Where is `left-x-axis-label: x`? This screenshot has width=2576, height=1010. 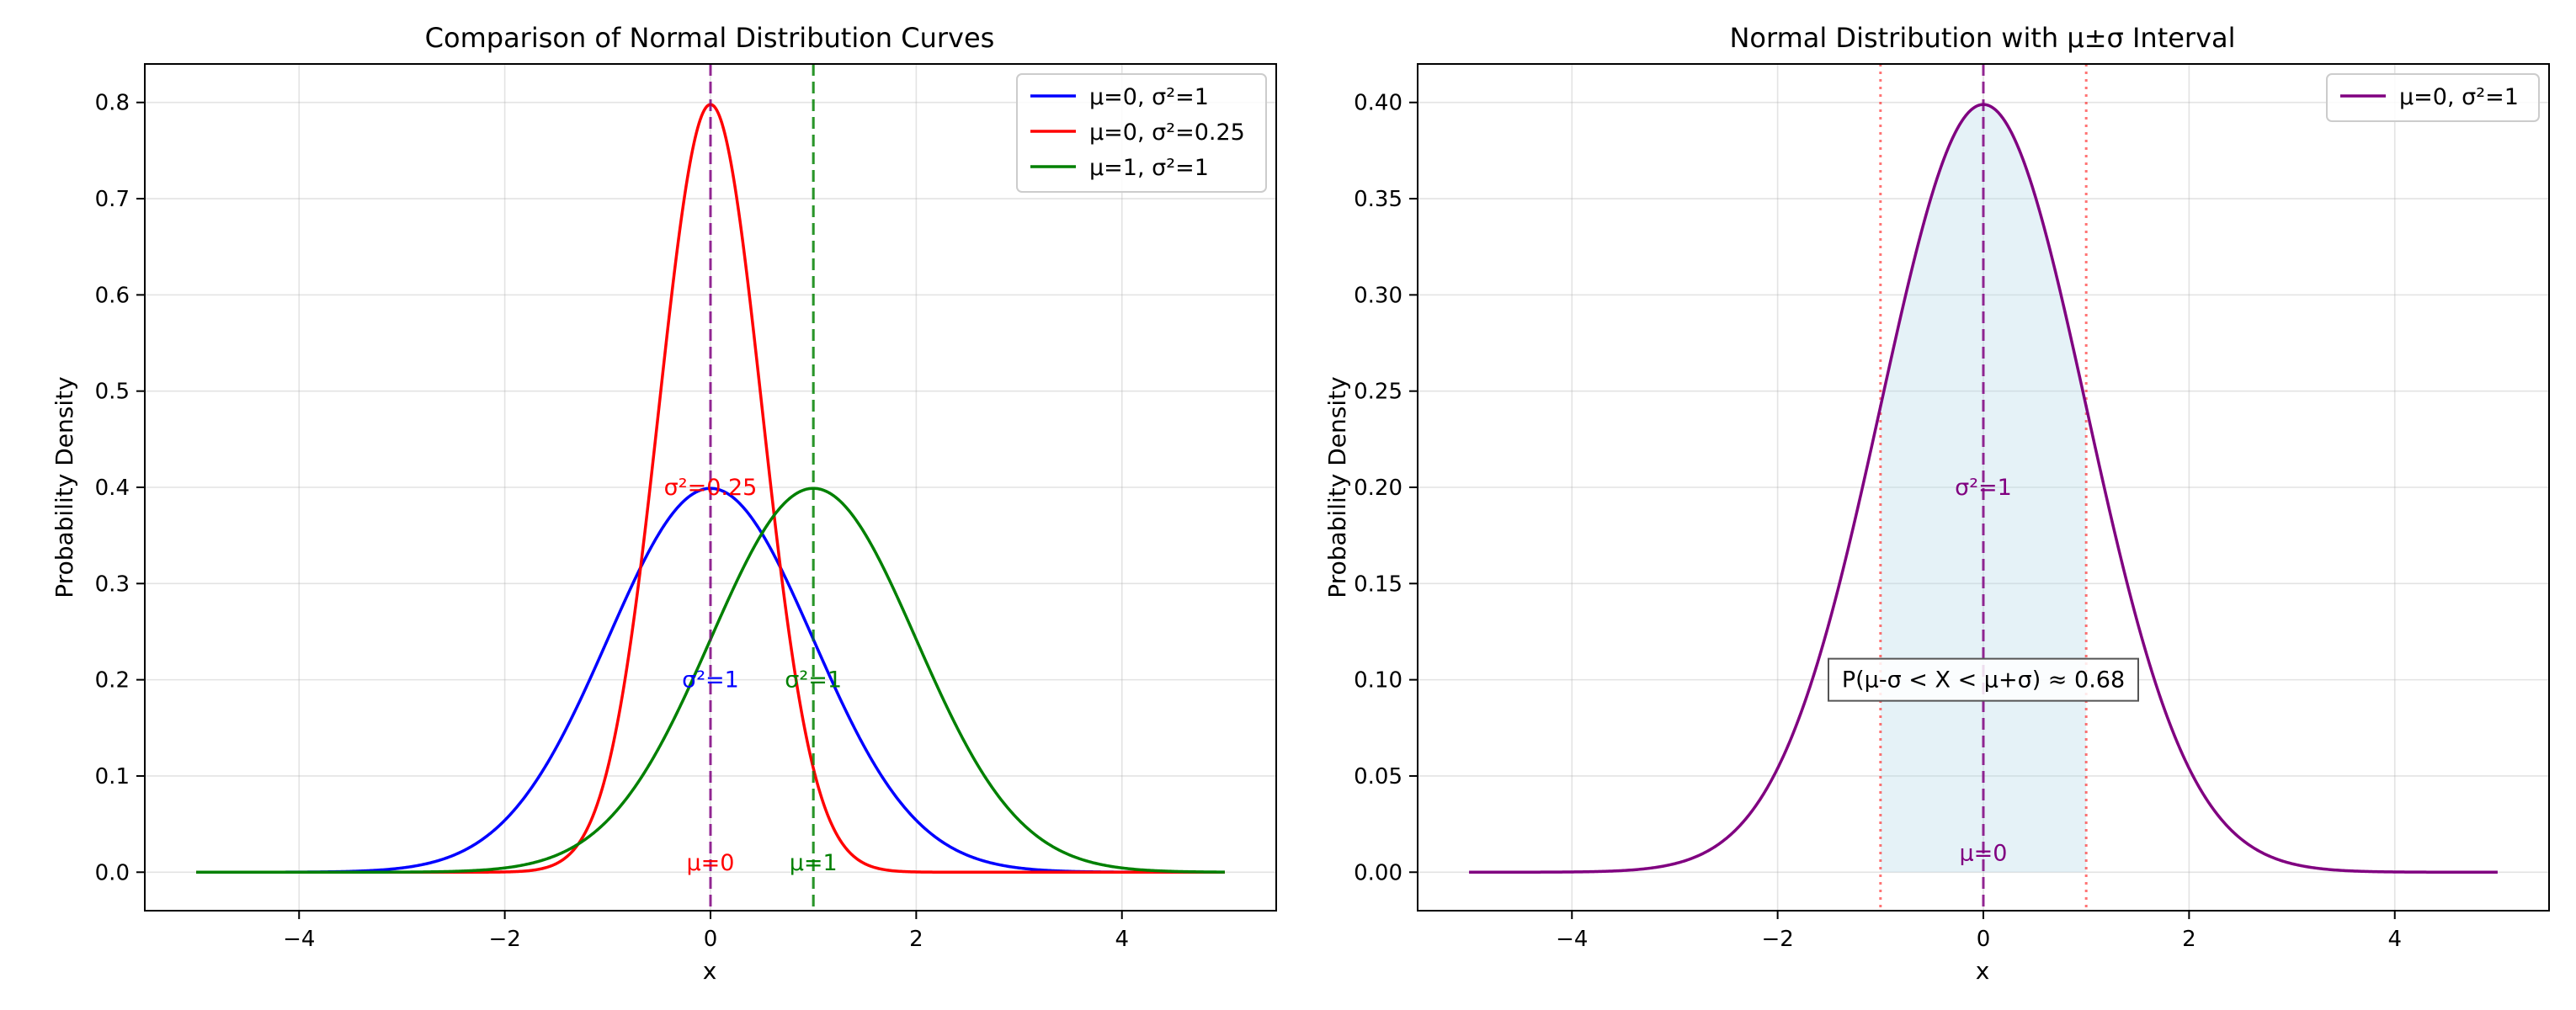 left-x-axis-label: x is located at coordinates (710, 971).